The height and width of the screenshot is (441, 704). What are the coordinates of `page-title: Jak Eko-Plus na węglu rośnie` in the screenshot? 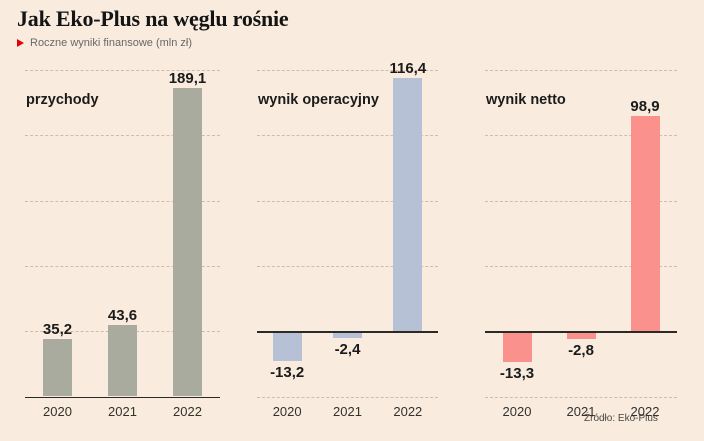 It's located at (153, 18).